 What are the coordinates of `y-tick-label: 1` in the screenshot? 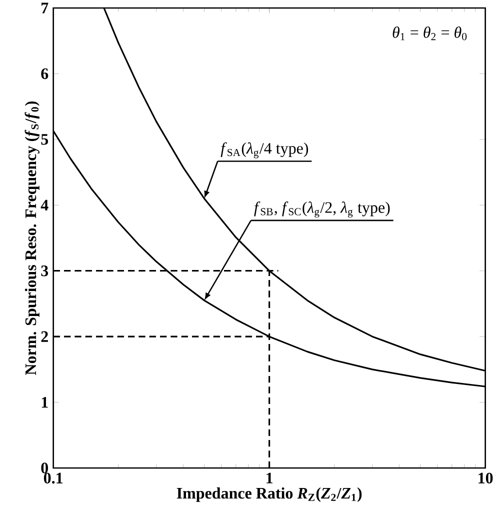 It's located at (45, 402).